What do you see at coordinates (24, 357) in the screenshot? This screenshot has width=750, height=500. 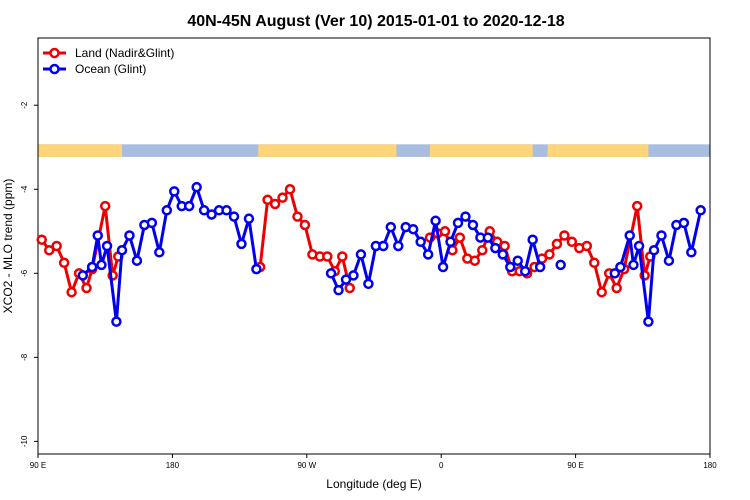 I see `y-tick-label: -8` at bounding box center [24, 357].